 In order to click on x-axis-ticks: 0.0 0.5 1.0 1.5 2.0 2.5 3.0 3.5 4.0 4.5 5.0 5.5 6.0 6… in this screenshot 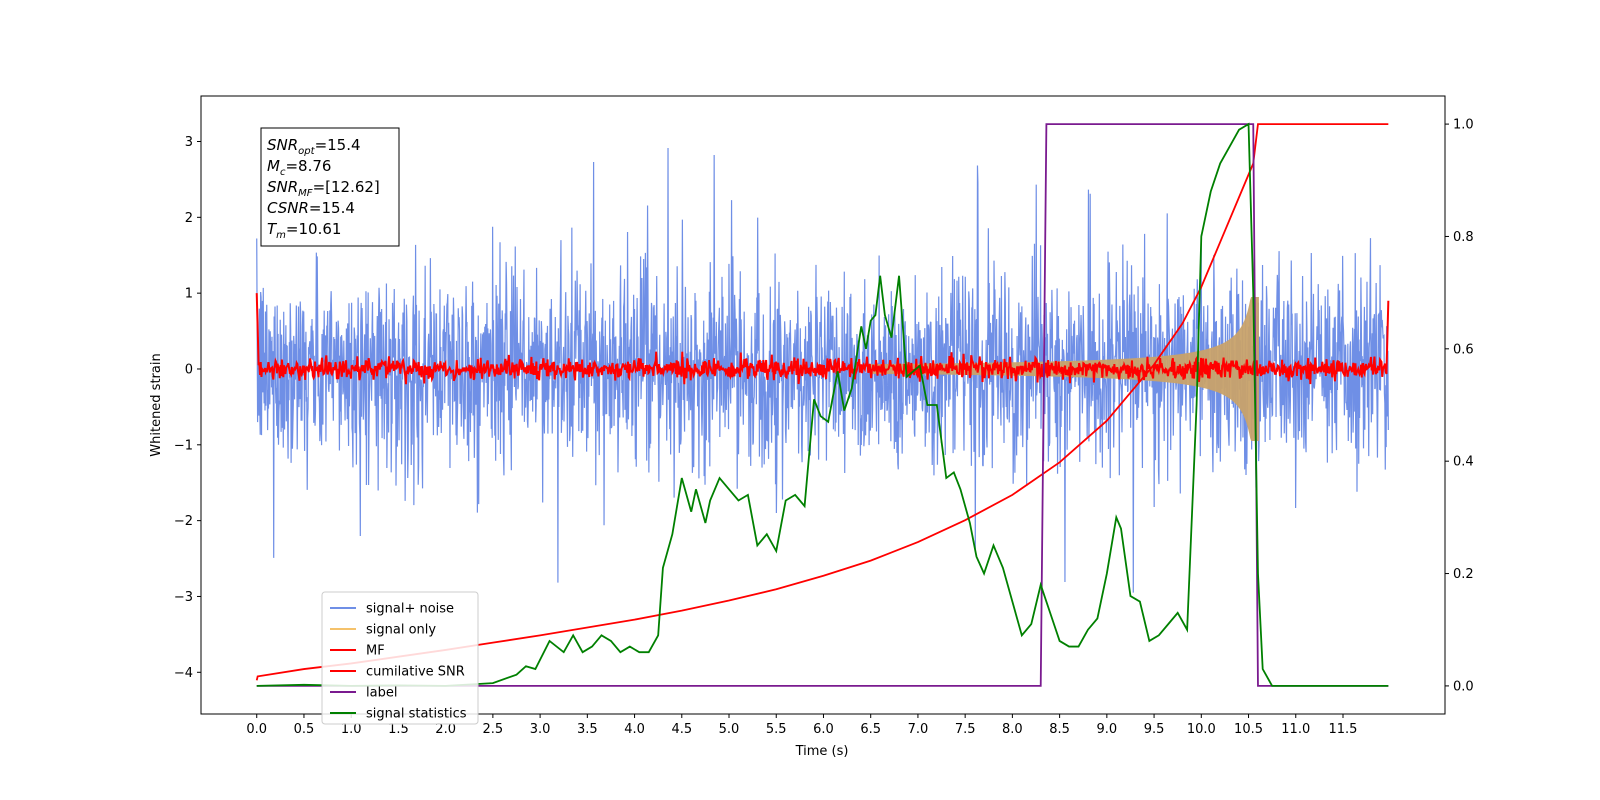, I will do `click(801, 725)`.